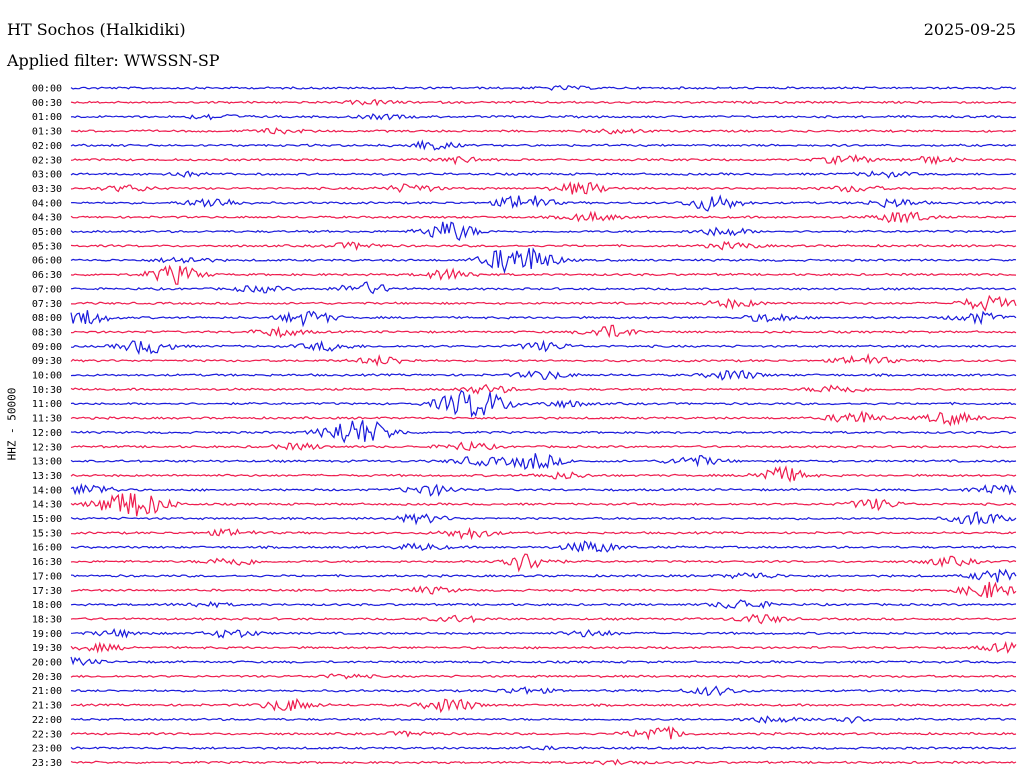  Describe the element at coordinates (47, 447) in the screenshot. I see `time-tick-label: 12:30` at that location.